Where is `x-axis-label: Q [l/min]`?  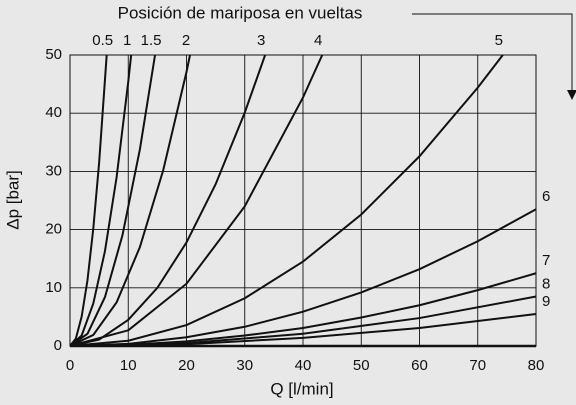
x-axis-label: Q [l/min] is located at coordinates (301, 388).